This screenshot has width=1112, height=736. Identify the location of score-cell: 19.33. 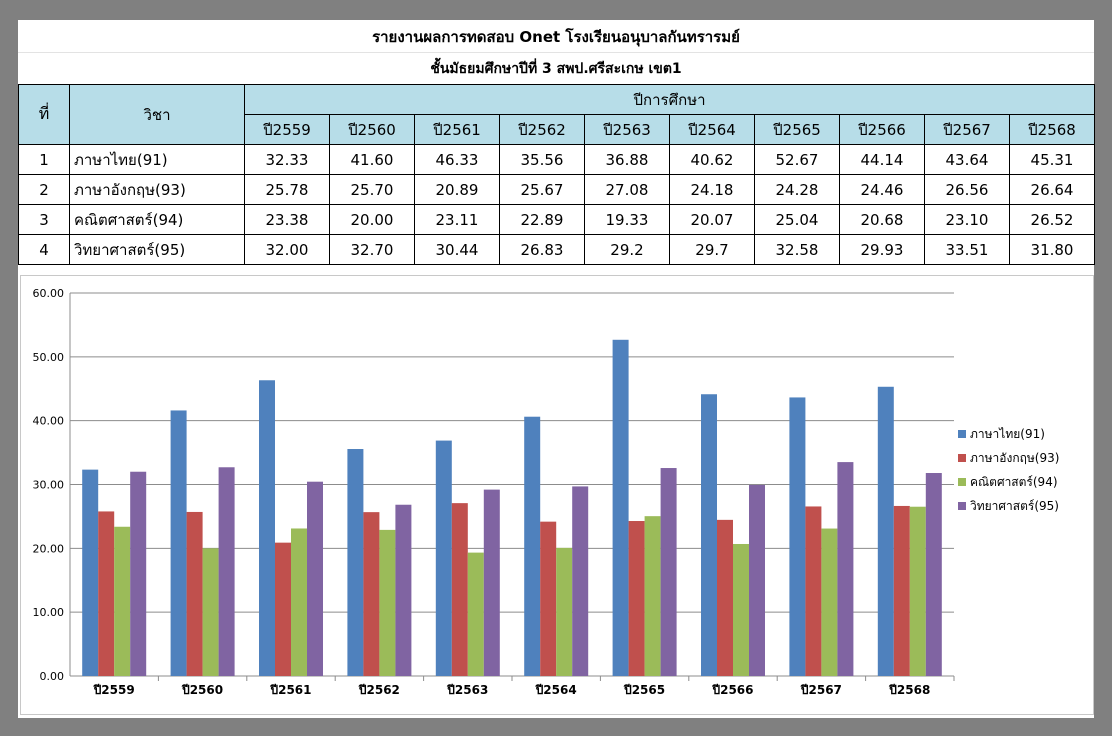
(627, 219).